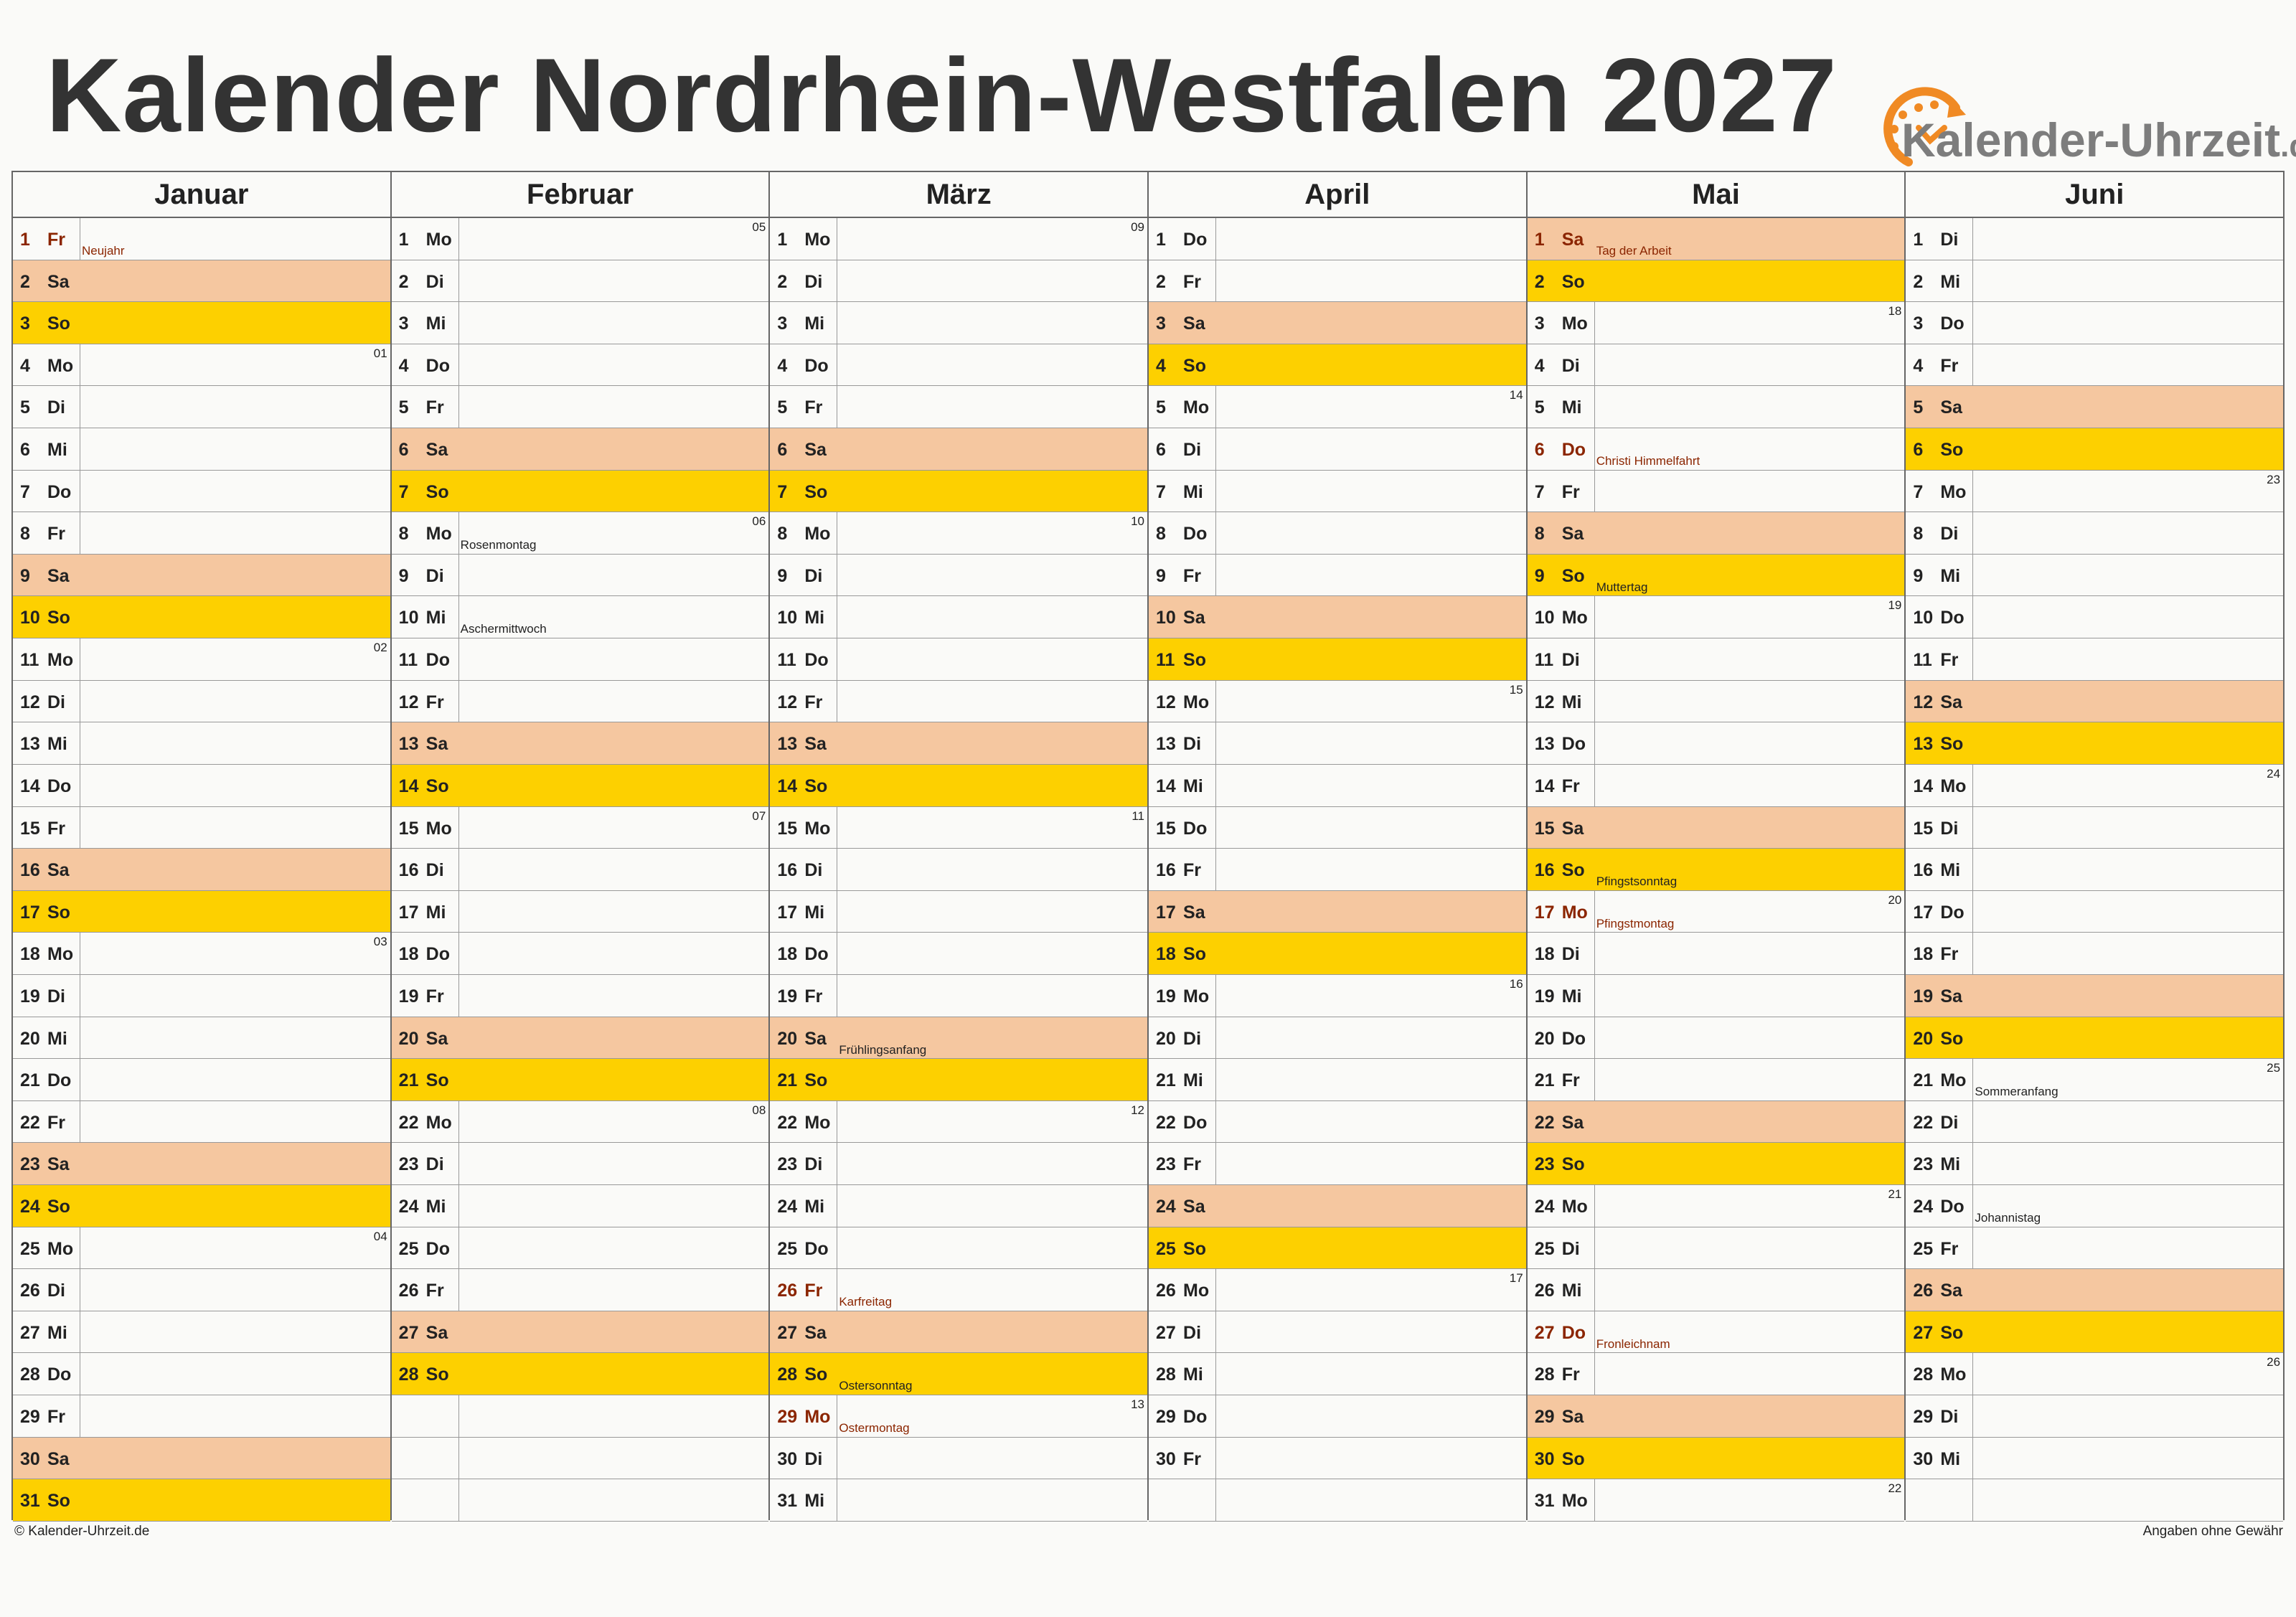  What do you see at coordinates (1750, 449) in the screenshot?
I see `event-cell: Christi Himmelfahrt` at bounding box center [1750, 449].